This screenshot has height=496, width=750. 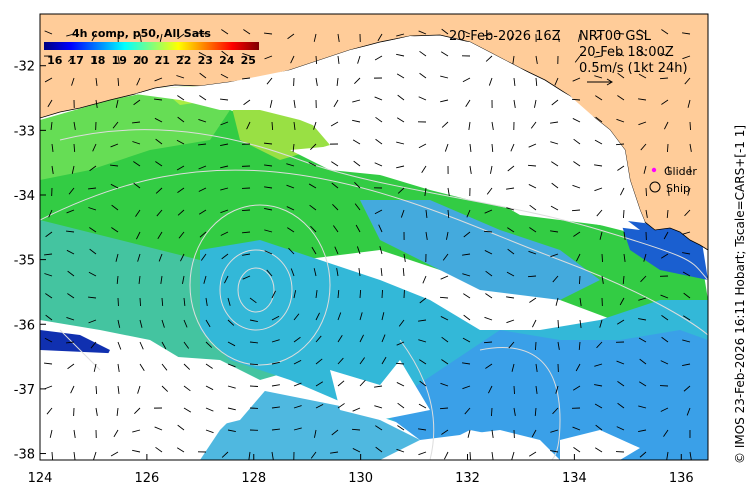 What do you see at coordinates (633, 68) in the screenshot?
I see `header-vector-scale: 0.5m/s (1kt 24h)` at bounding box center [633, 68].